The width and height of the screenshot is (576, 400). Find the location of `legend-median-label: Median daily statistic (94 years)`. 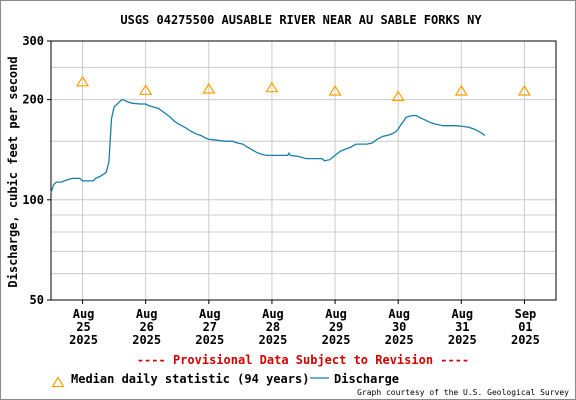

legend-median-label: Median daily statistic (94 years) is located at coordinates (190, 379).